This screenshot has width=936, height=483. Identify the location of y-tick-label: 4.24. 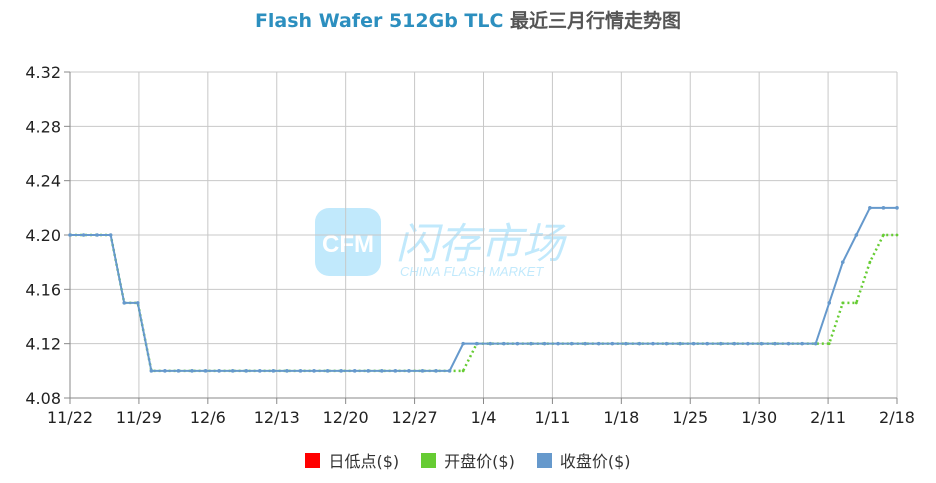
(43, 181).